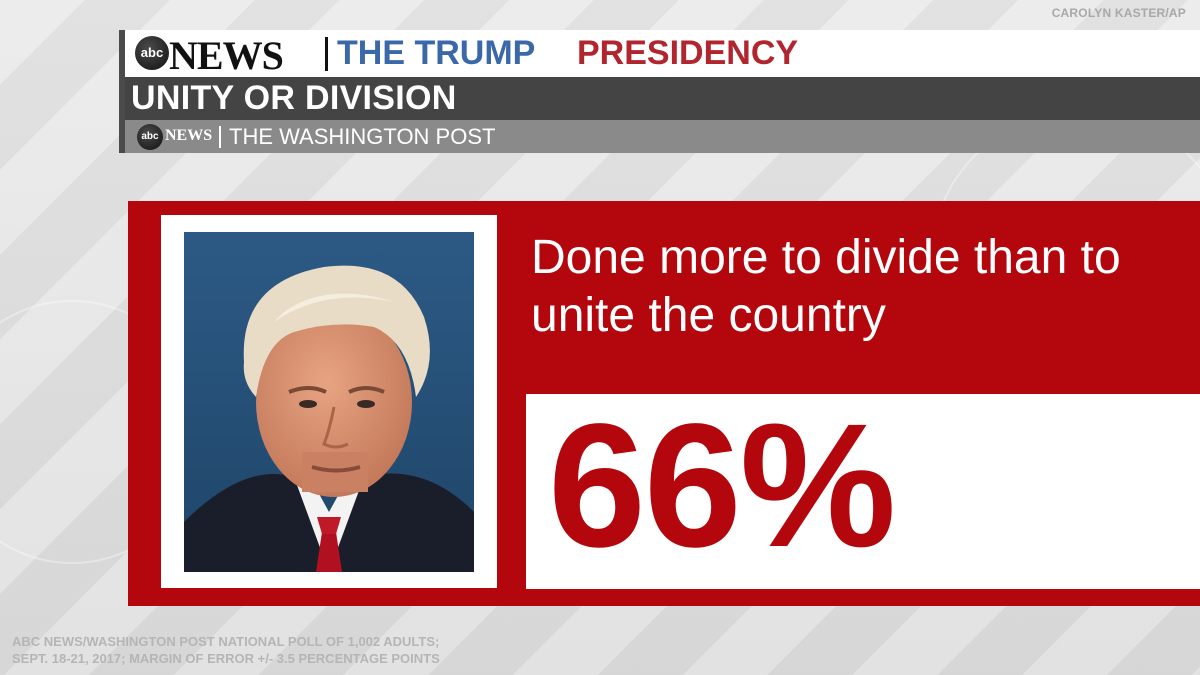  I want to click on title-row: abc NEWS THE TRUMP PRESIDENCY, so click(662, 54).